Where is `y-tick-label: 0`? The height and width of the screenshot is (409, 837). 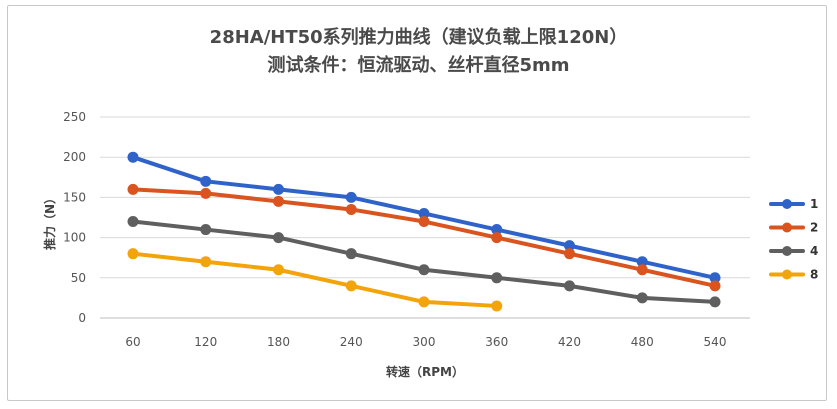 y-tick-label: 0 is located at coordinates (82, 318).